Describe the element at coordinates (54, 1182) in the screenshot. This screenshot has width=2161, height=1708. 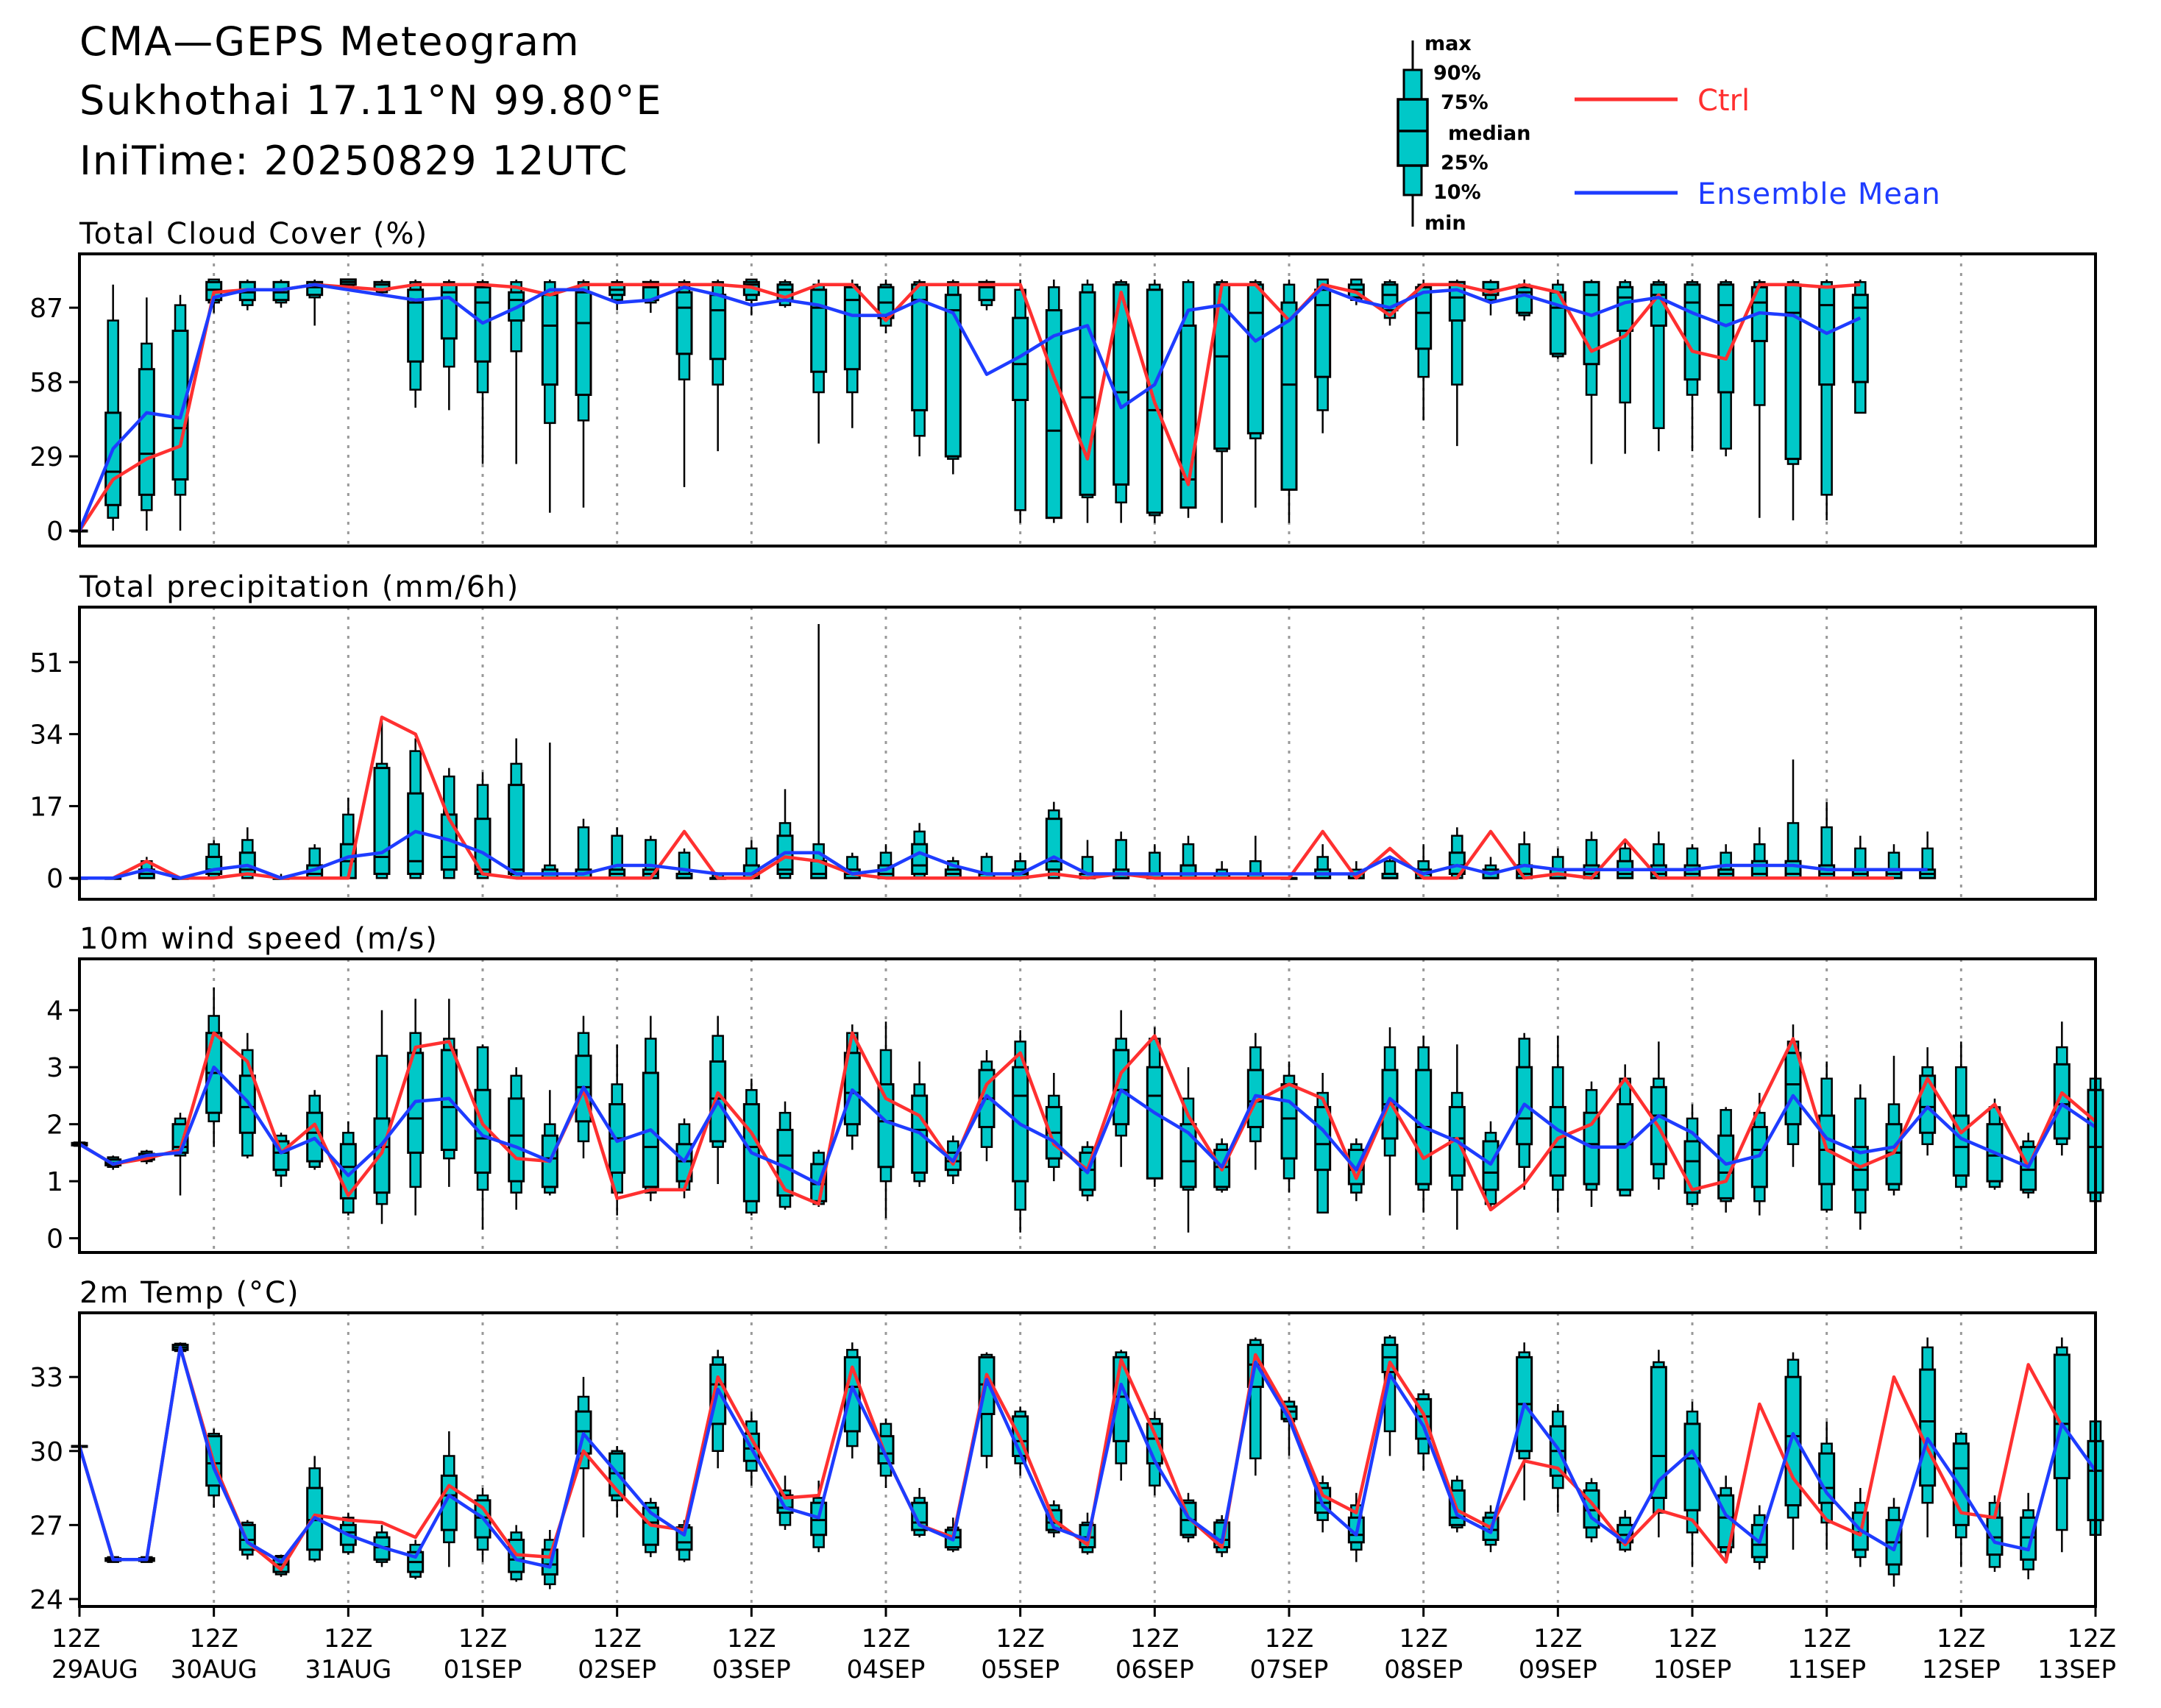
I see `y-tick-label: 1` at that location.